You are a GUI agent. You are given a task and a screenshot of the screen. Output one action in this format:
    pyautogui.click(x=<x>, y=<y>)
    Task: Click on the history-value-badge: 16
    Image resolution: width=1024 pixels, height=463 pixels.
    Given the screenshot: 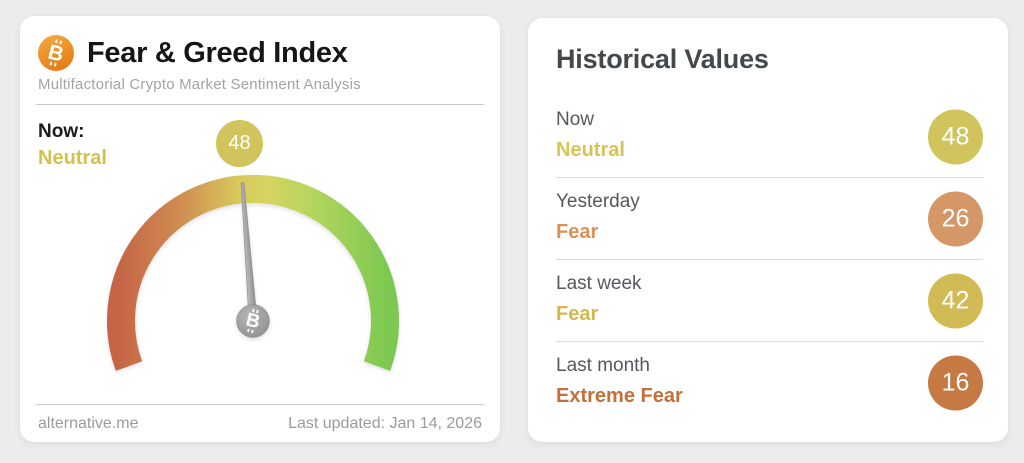 What is the action you would take?
    pyautogui.click(x=955, y=382)
    